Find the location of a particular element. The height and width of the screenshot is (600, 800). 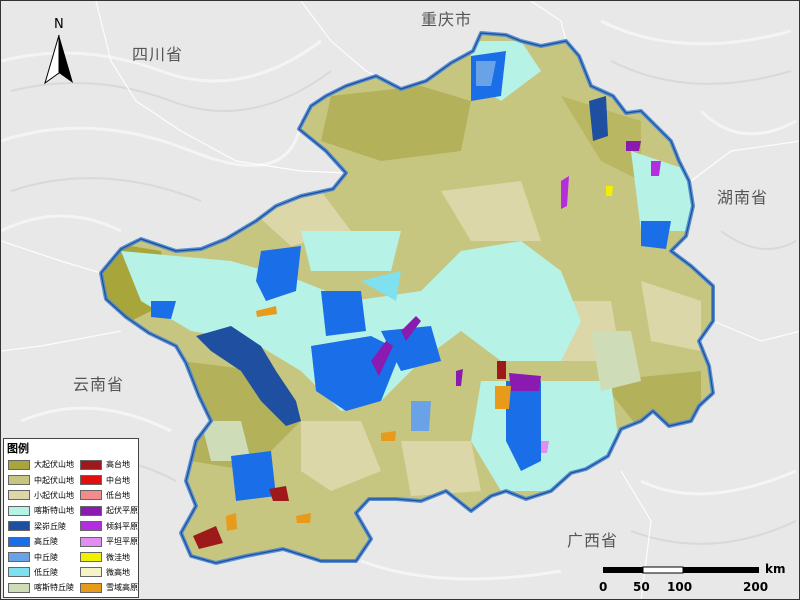

legend-label: 雪域高原 is located at coordinates (122, 588).